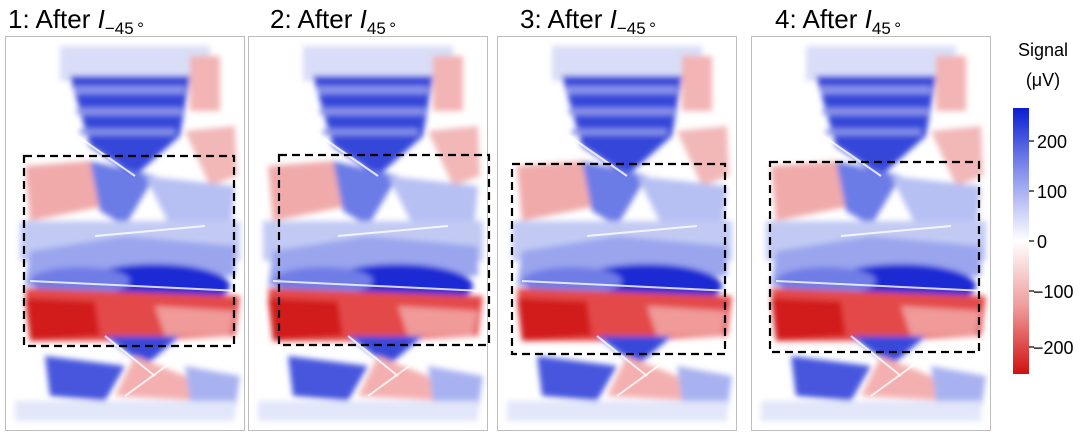 The image size is (1091, 433). What do you see at coordinates (1042, 242) in the screenshot?
I see `colorbar-tick-0: 0` at bounding box center [1042, 242].